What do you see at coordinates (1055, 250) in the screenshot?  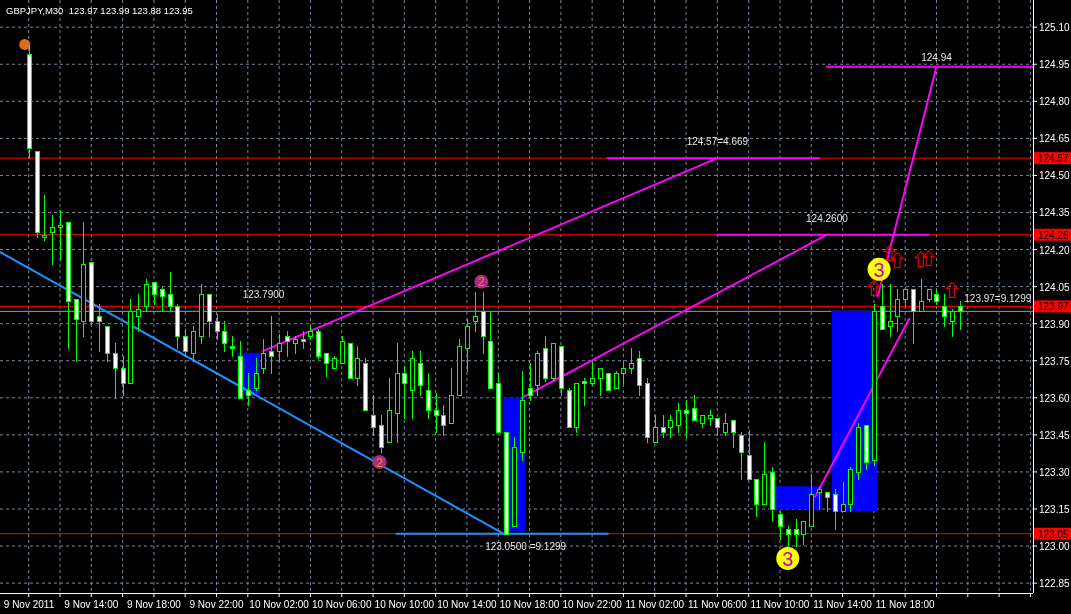 I see `y-tick-label: 124.20` at bounding box center [1055, 250].